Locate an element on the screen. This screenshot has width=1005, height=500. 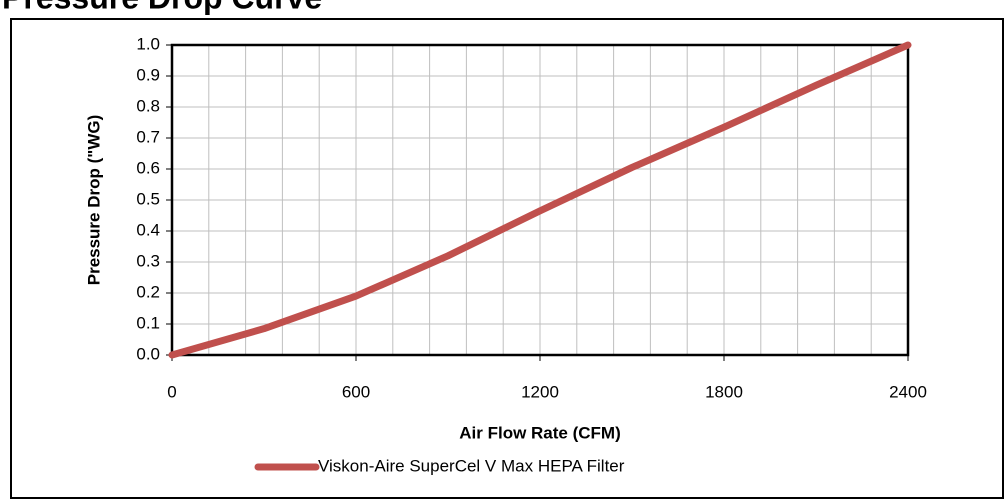
y-tick-label: 0.8 is located at coordinates (148, 105).